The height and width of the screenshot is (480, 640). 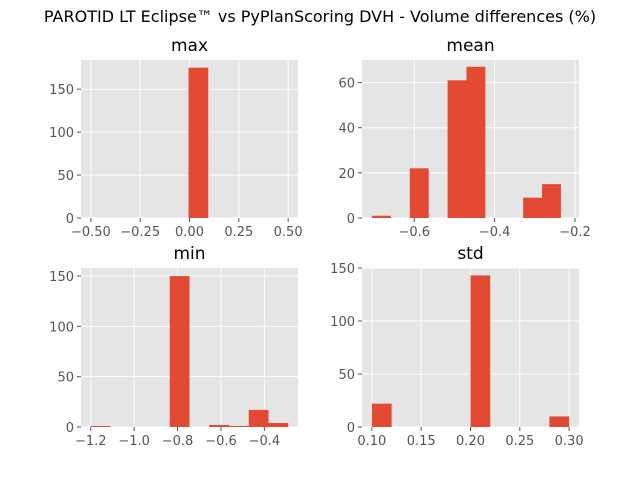 I want to click on y-tick-label: 40, so click(x=346, y=129).